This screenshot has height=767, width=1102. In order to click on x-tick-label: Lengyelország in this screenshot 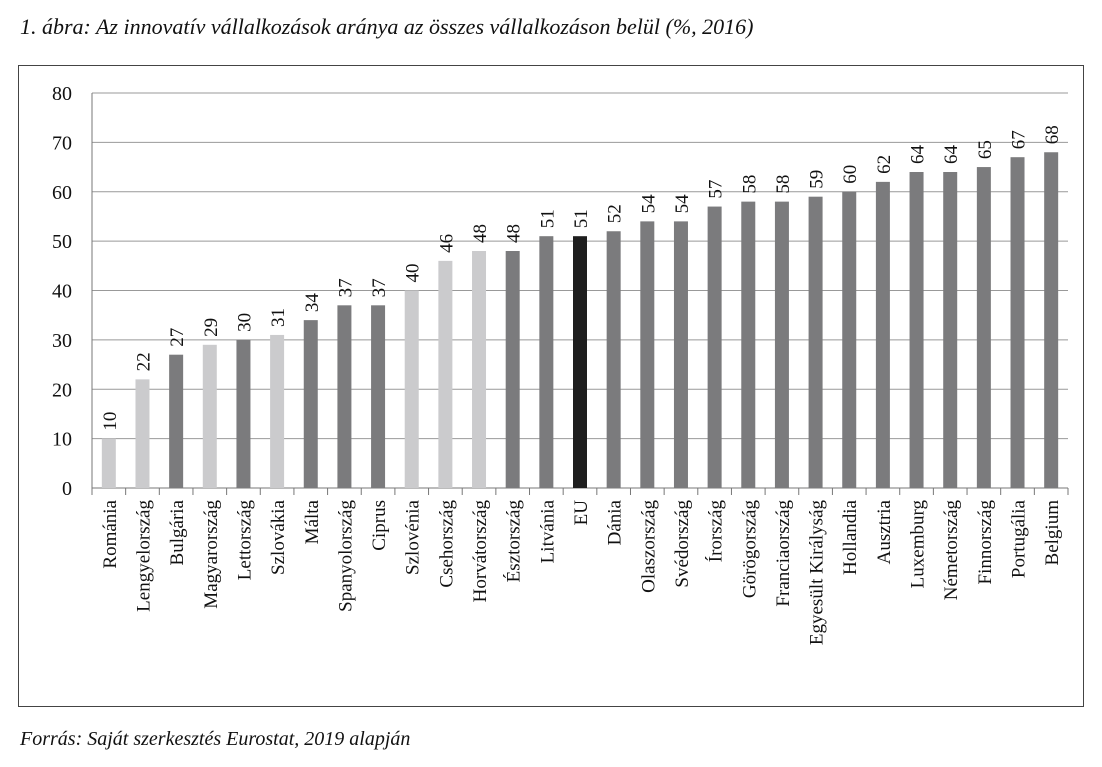, I will do `click(143, 556)`.